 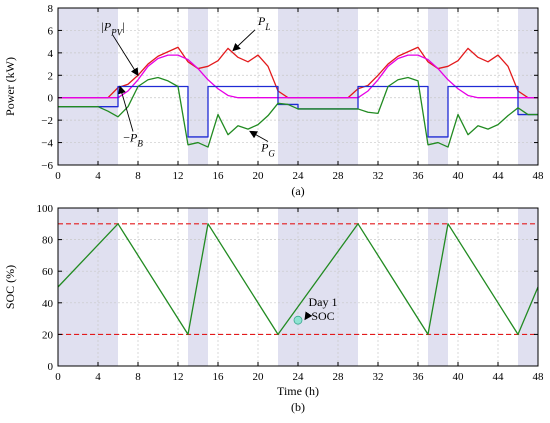 I want to click on y-tick-label: 40, so click(x=48, y=304).